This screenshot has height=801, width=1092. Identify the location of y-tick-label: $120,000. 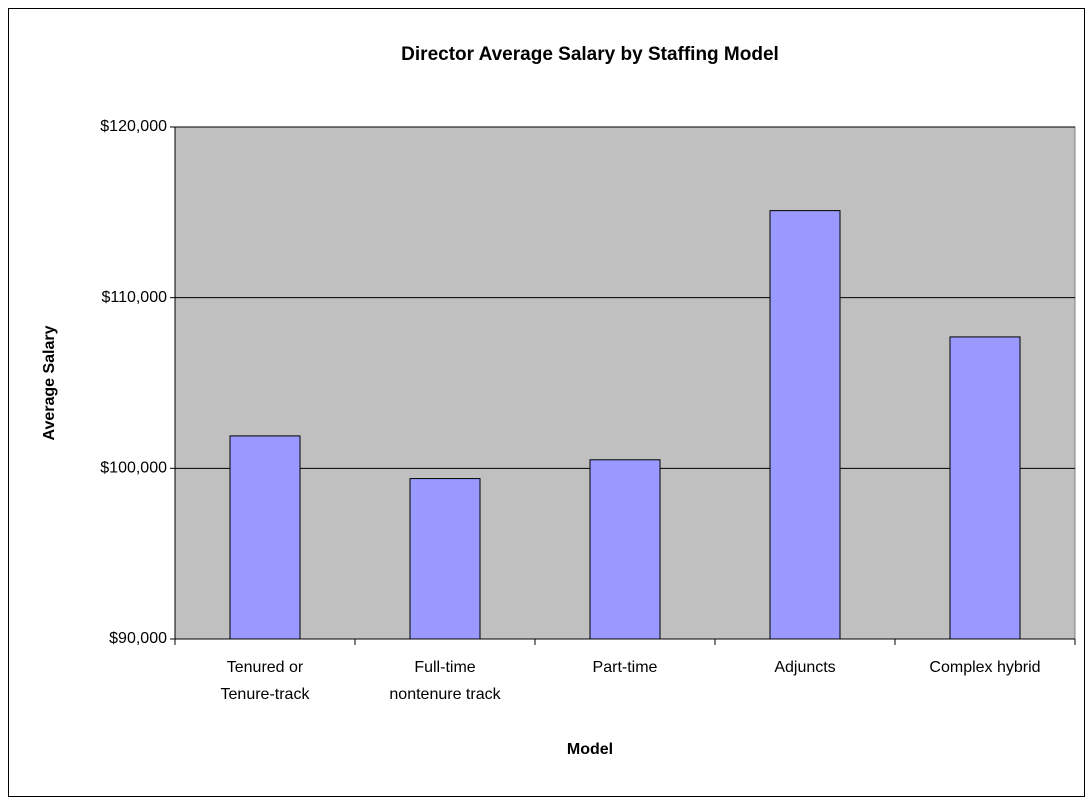
(133, 126).